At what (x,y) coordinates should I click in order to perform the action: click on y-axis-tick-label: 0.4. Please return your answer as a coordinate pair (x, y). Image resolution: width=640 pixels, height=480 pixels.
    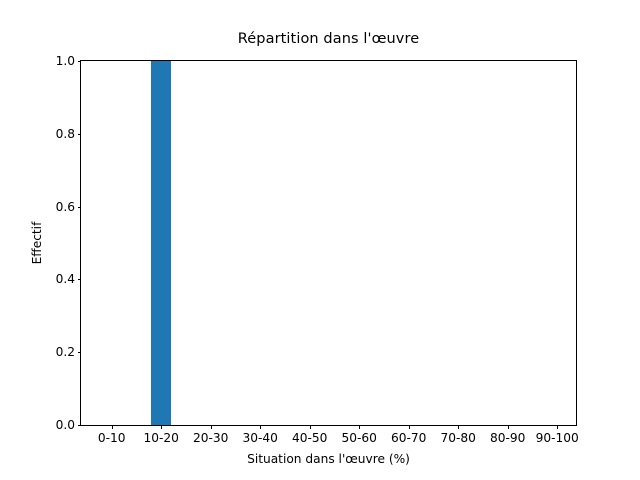
    Looking at the image, I should click on (65, 279).